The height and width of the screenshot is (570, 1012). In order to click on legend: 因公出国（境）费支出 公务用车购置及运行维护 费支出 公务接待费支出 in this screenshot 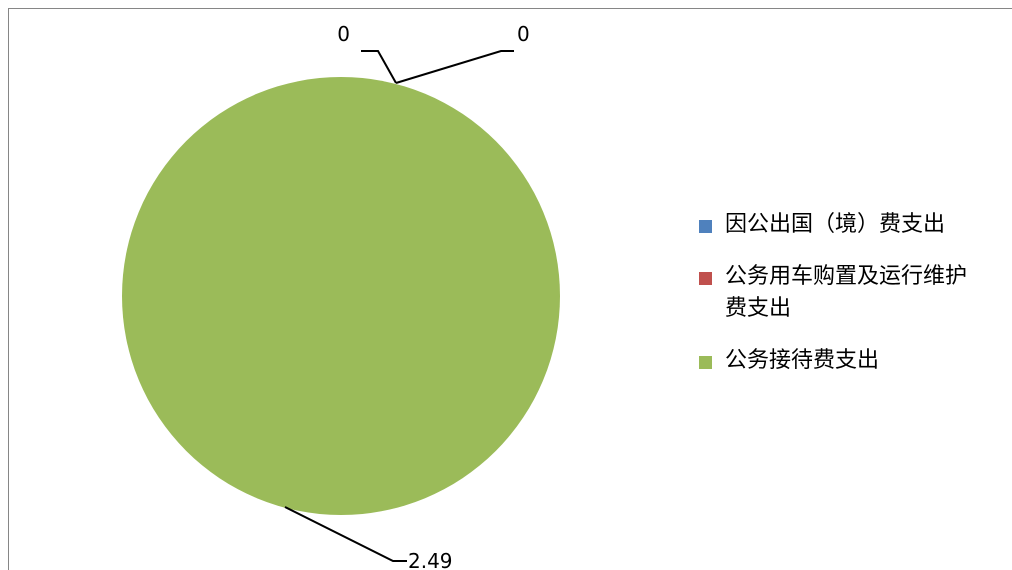, I will do `click(855, 303)`.